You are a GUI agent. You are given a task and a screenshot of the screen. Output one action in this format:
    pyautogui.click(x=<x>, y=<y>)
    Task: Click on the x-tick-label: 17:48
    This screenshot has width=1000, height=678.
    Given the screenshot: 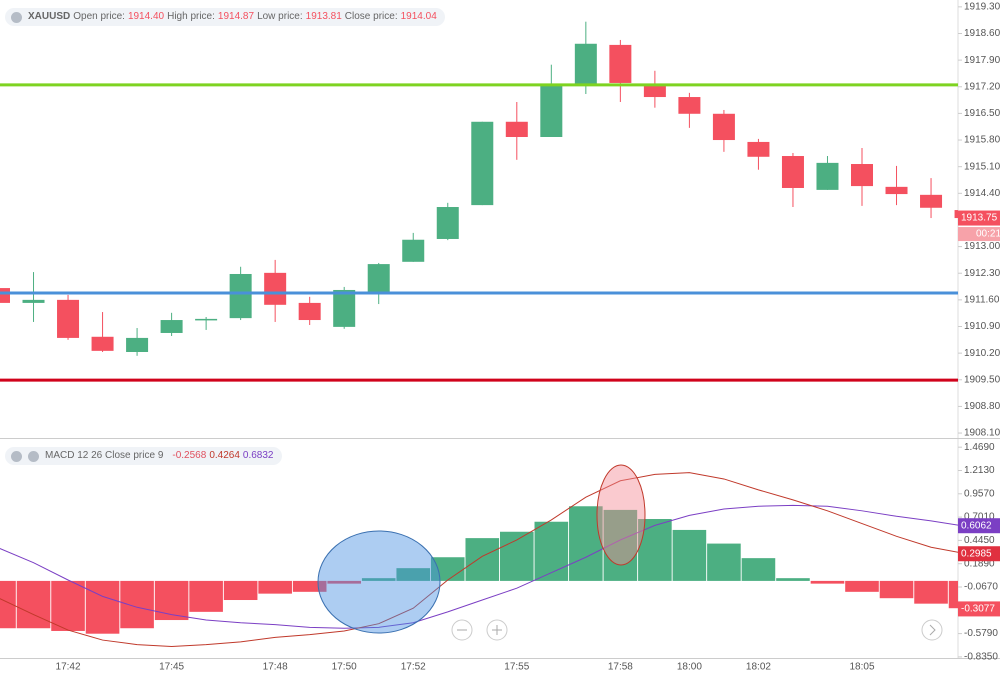 What is the action you would take?
    pyautogui.click(x=275, y=667)
    